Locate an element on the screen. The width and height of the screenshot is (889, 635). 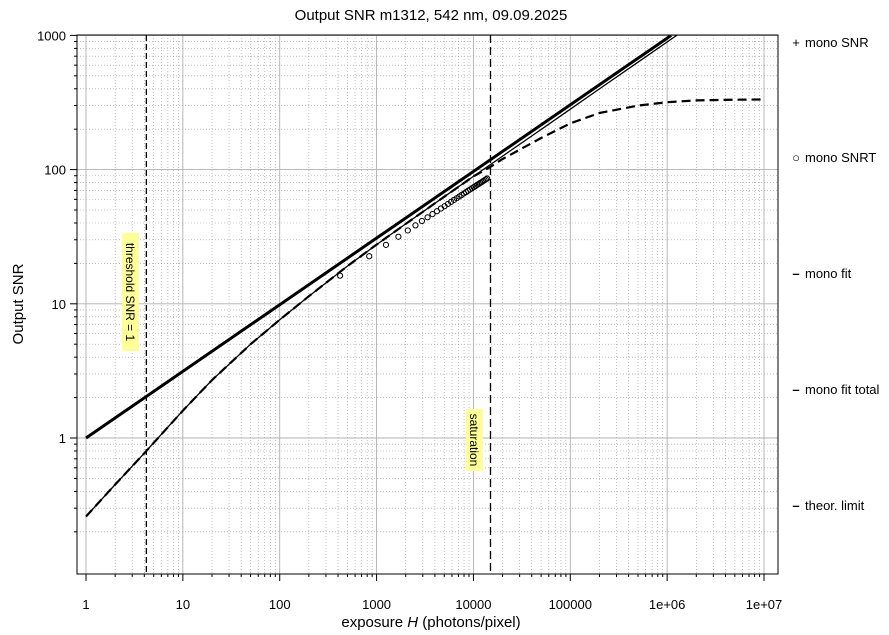
x-tick-label: 100 is located at coordinates (280, 604).